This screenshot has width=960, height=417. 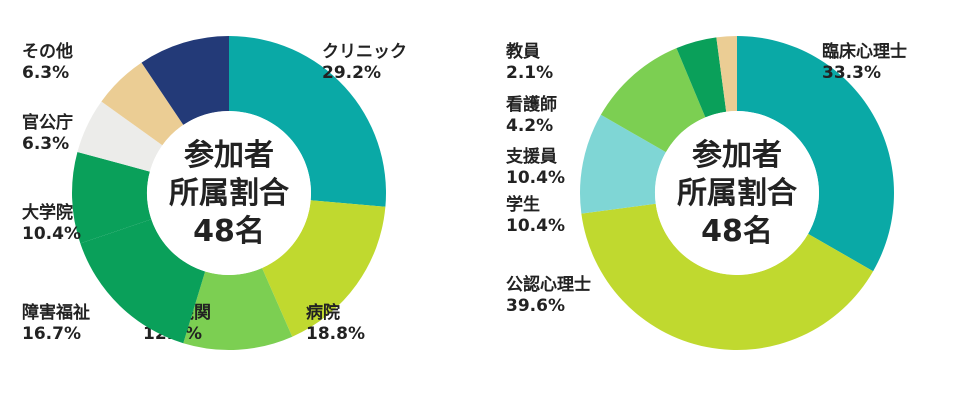 I want to click on donut-2-slice-label: 支援員, so click(x=531, y=156).